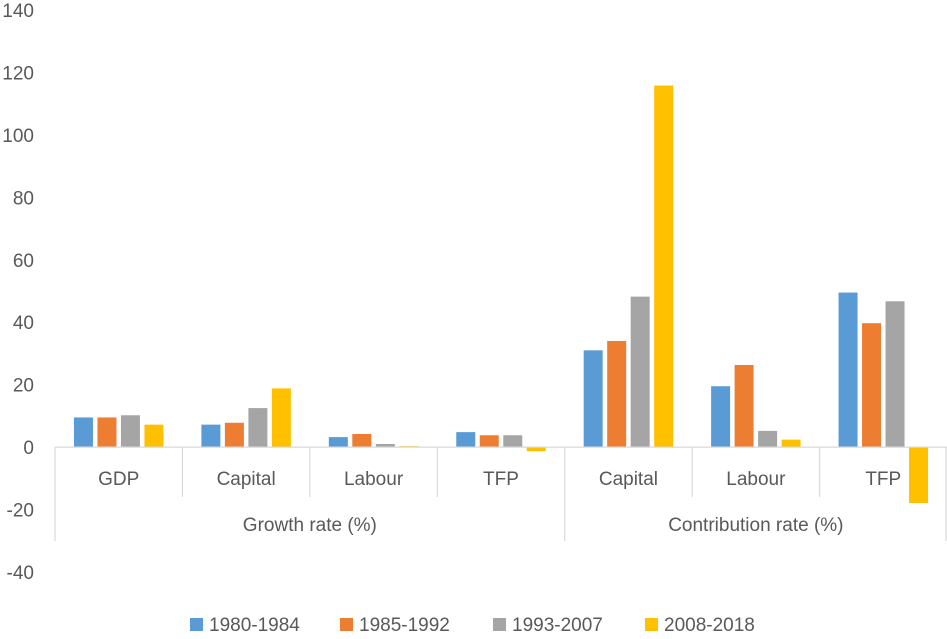 This screenshot has height=639, width=947. I want to click on y-tick-label: 20, so click(23, 386).